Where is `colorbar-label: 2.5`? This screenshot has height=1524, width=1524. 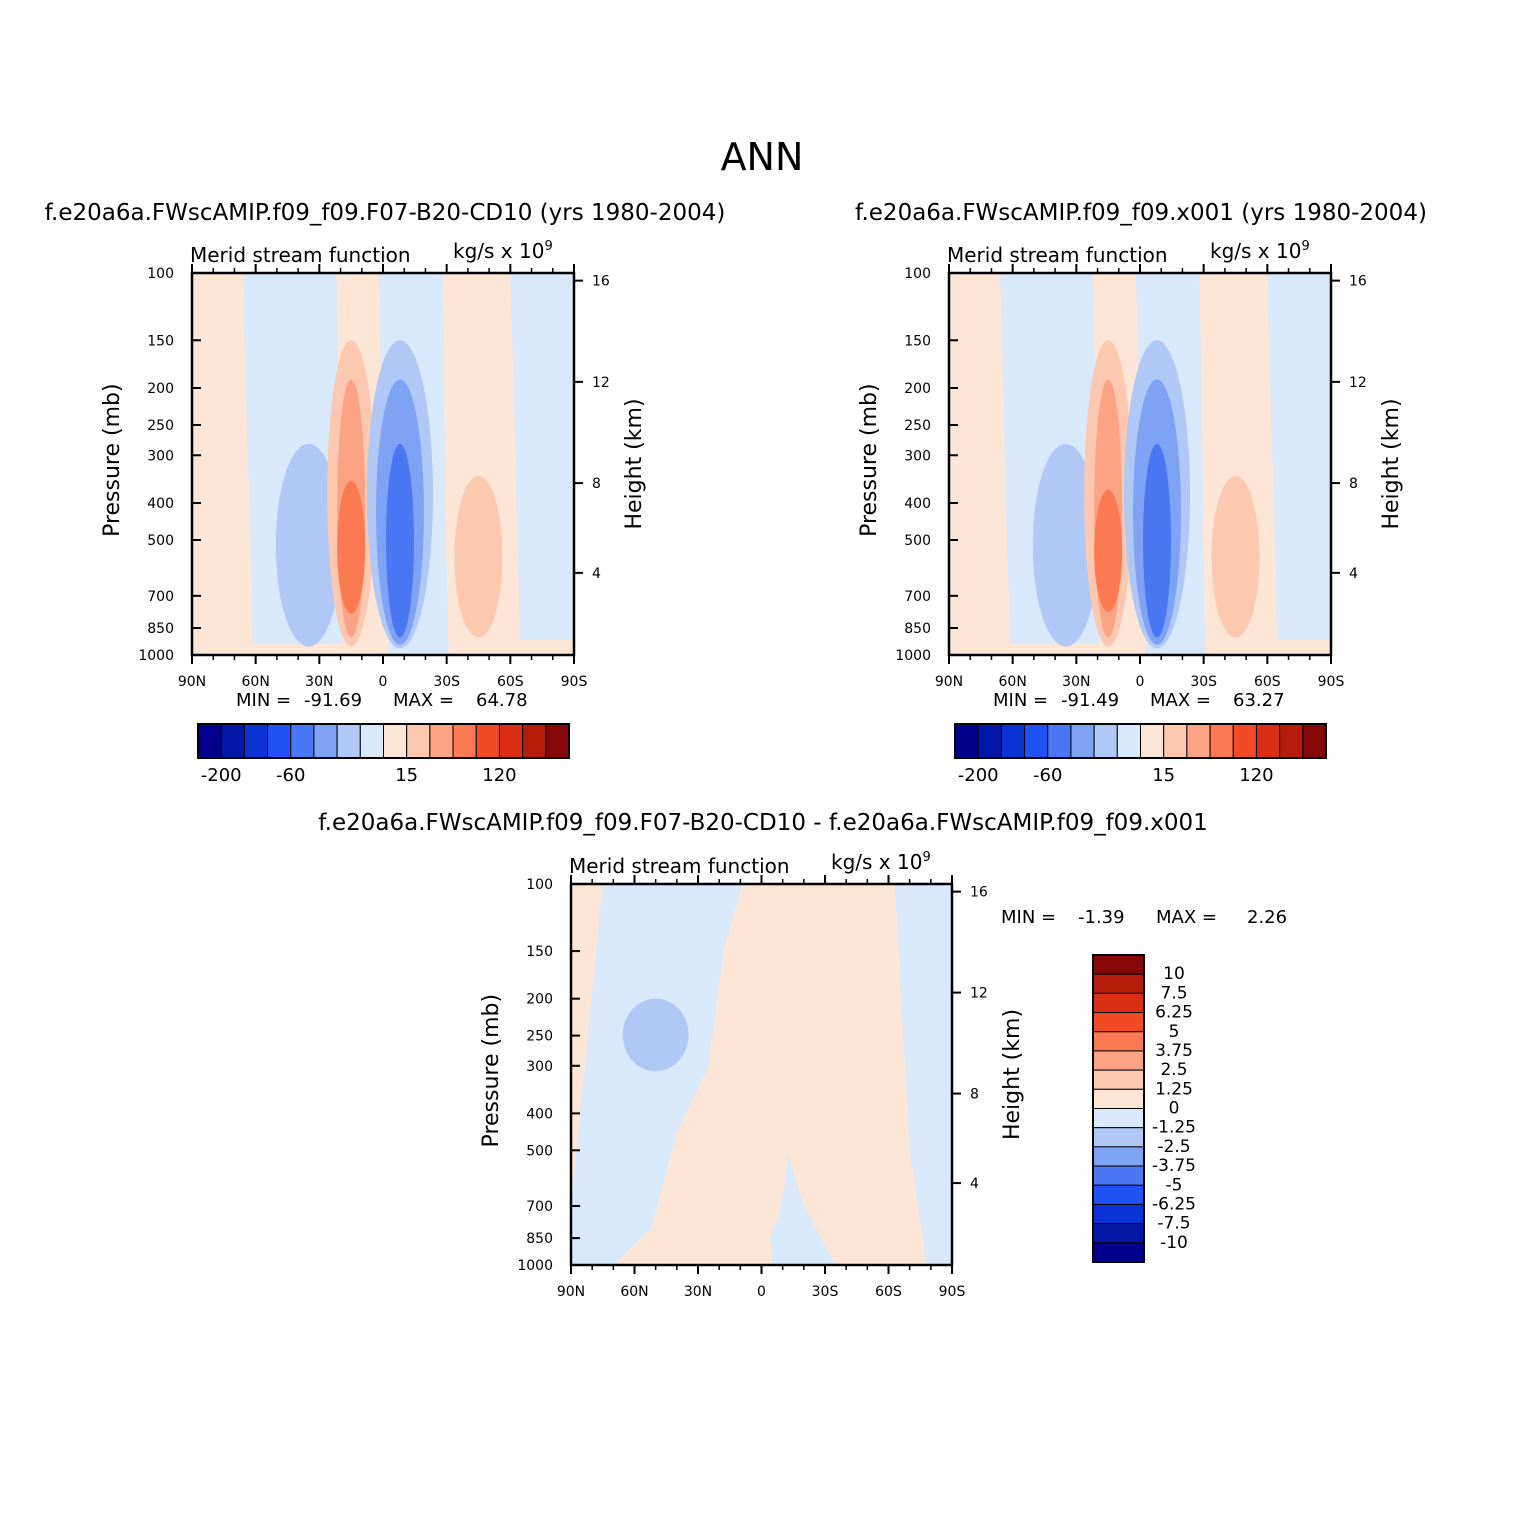 colorbar-label: 2.5 is located at coordinates (1173, 1070).